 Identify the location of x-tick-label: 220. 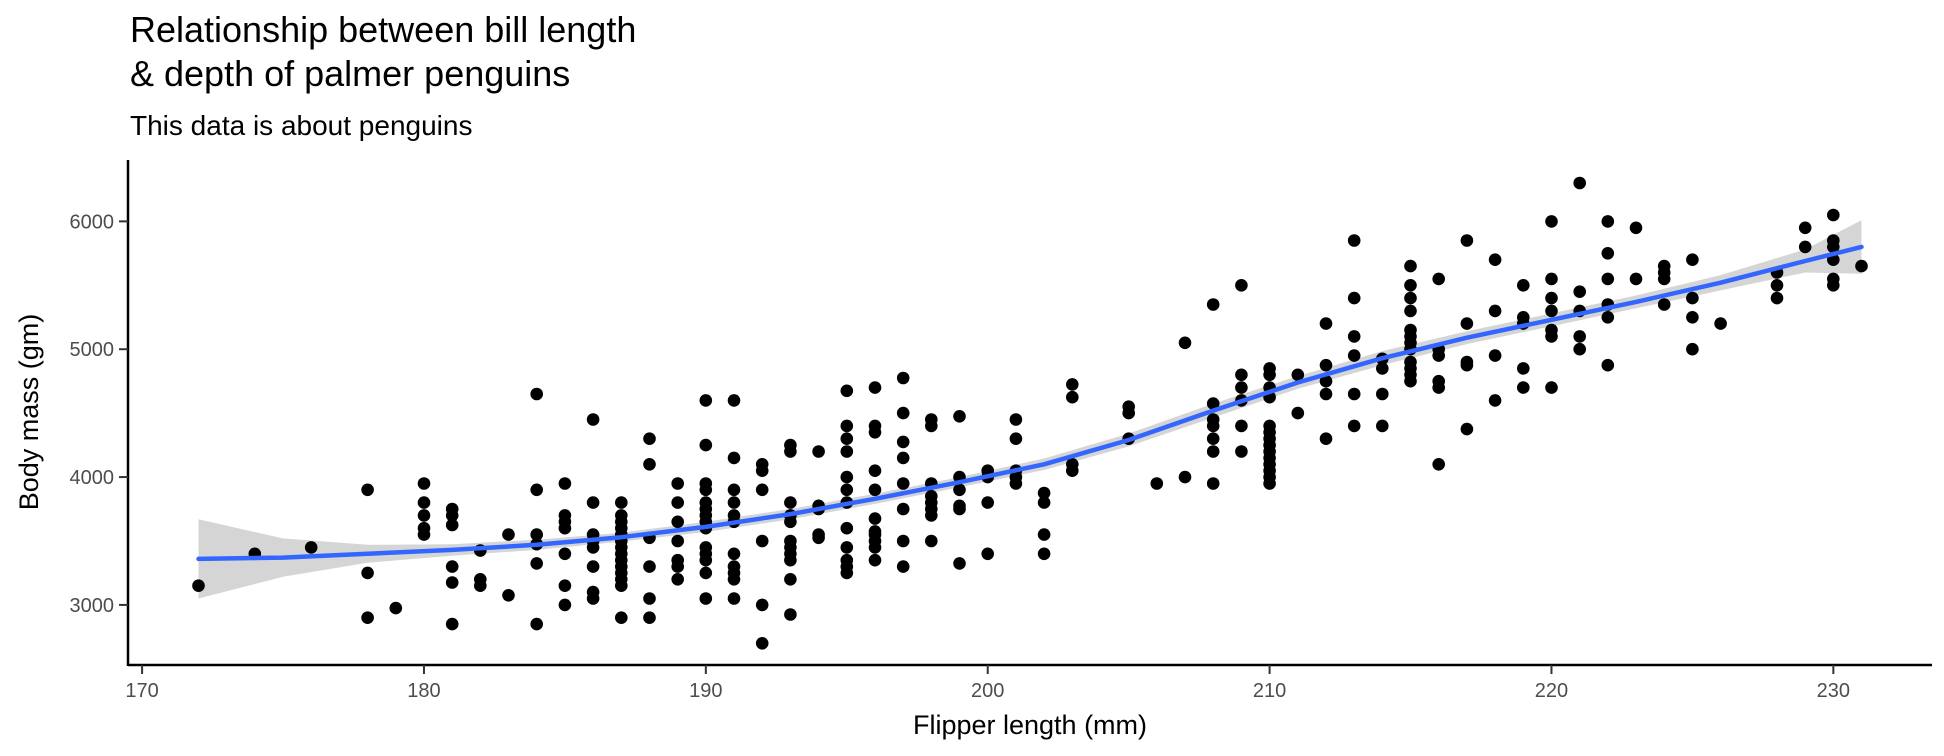
(1551, 691).